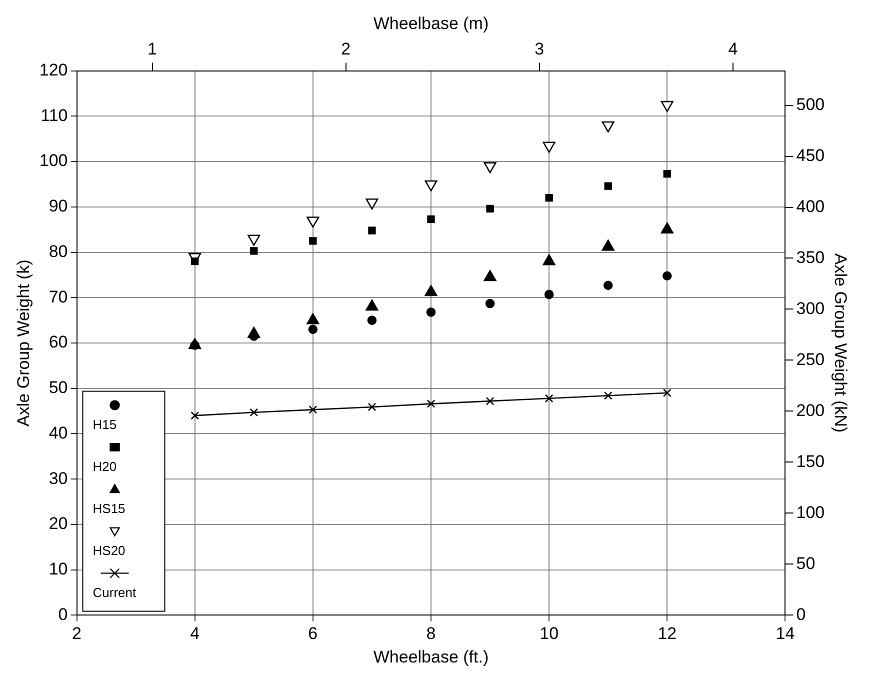  I want to click on y-tick-label: 30, so click(58, 478).